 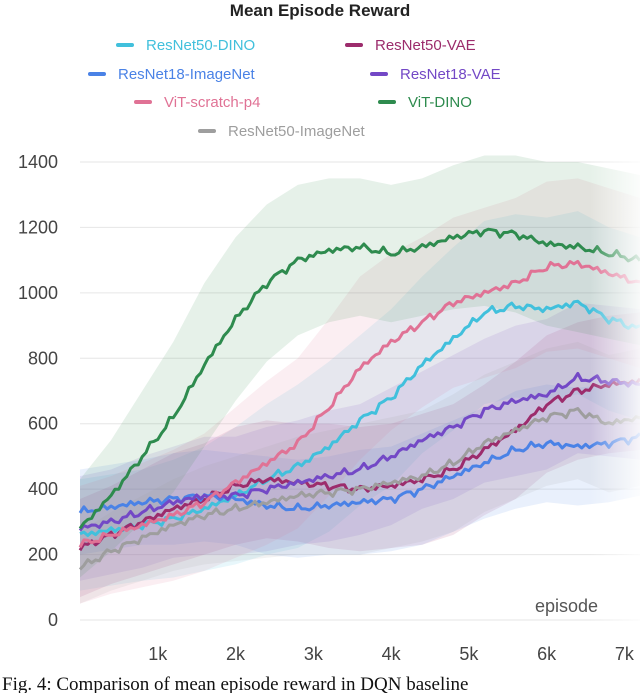 What do you see at coordinates (43, 424) in the screenshot?
I see `y-tick-label: 600` at bounding box center [43, 424].